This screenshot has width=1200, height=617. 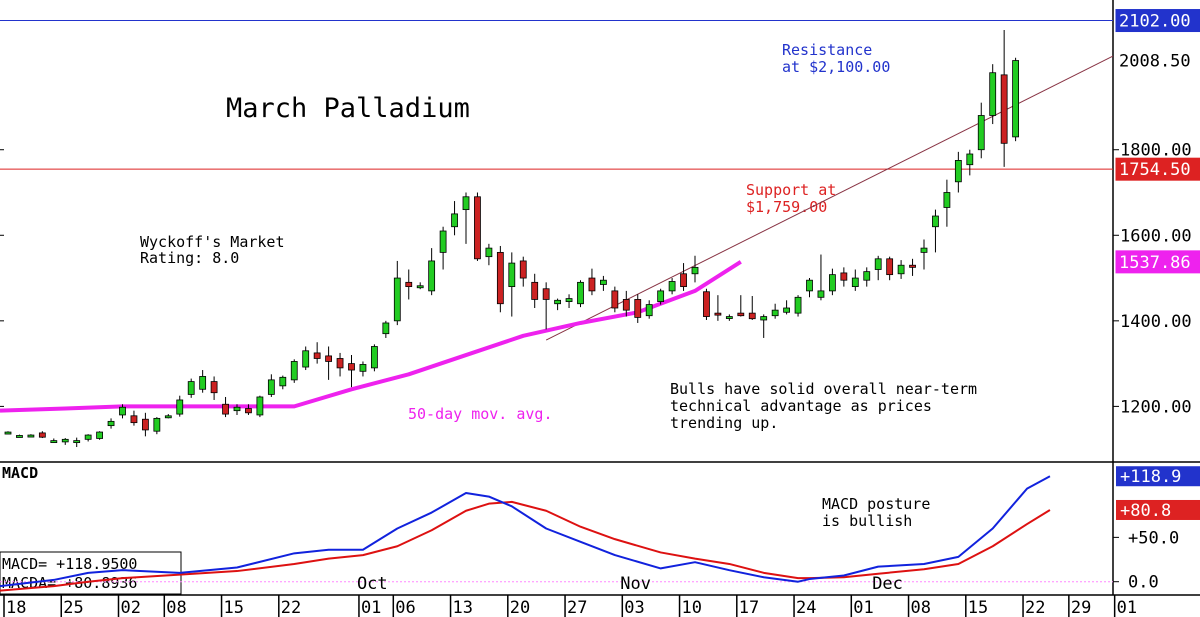 What do you see at coordinates (1156, 236) in the screenshot?
I see `price-tick-label: 1600.00` at bounding box center [1156, 236].